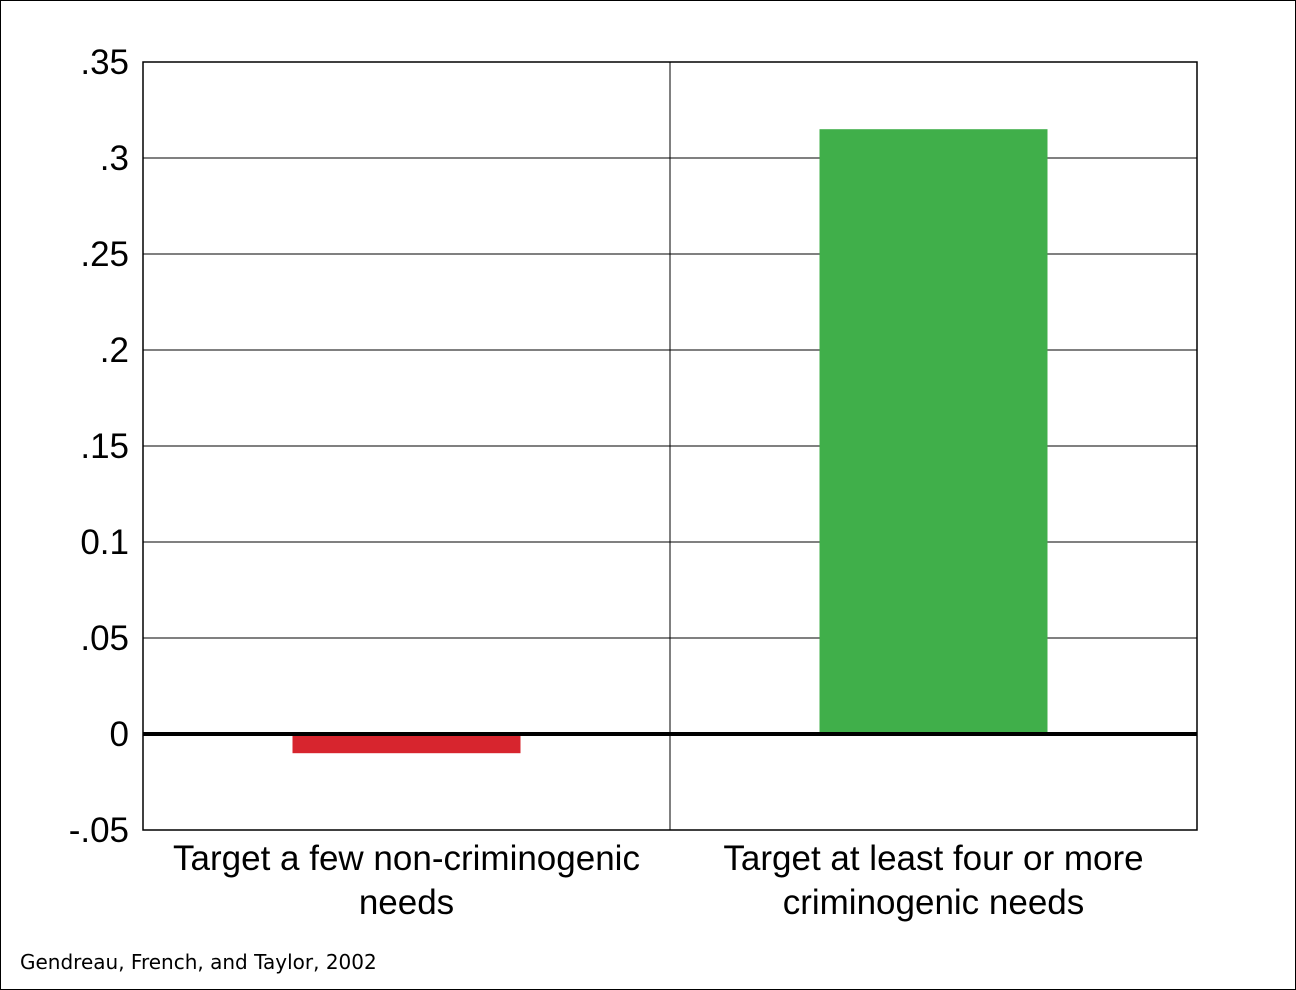  I want to click on category-label: needs, so click(406, 902).